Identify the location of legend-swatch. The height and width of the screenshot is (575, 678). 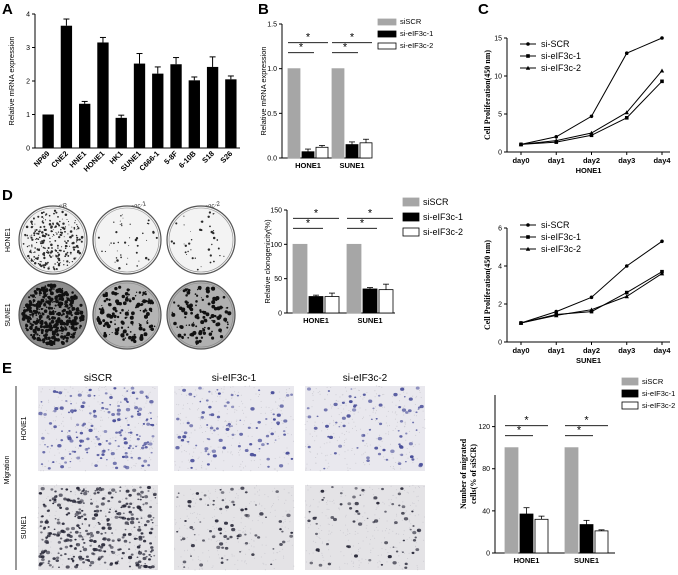
(630, 393).